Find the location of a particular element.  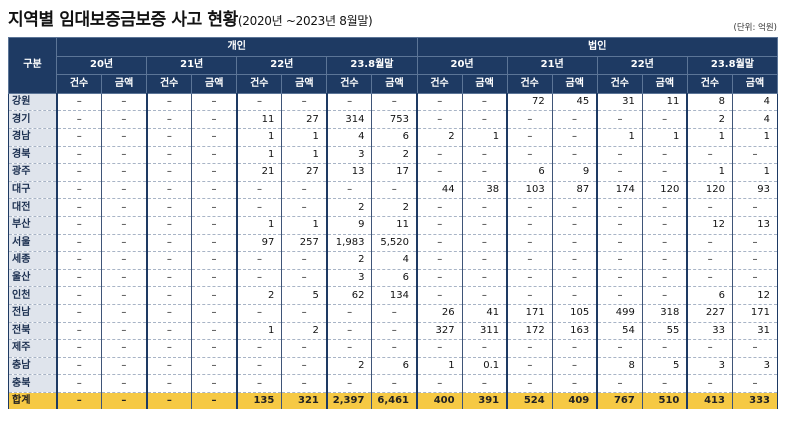

amount-cell: 6 is located at coordinates (394, 278).